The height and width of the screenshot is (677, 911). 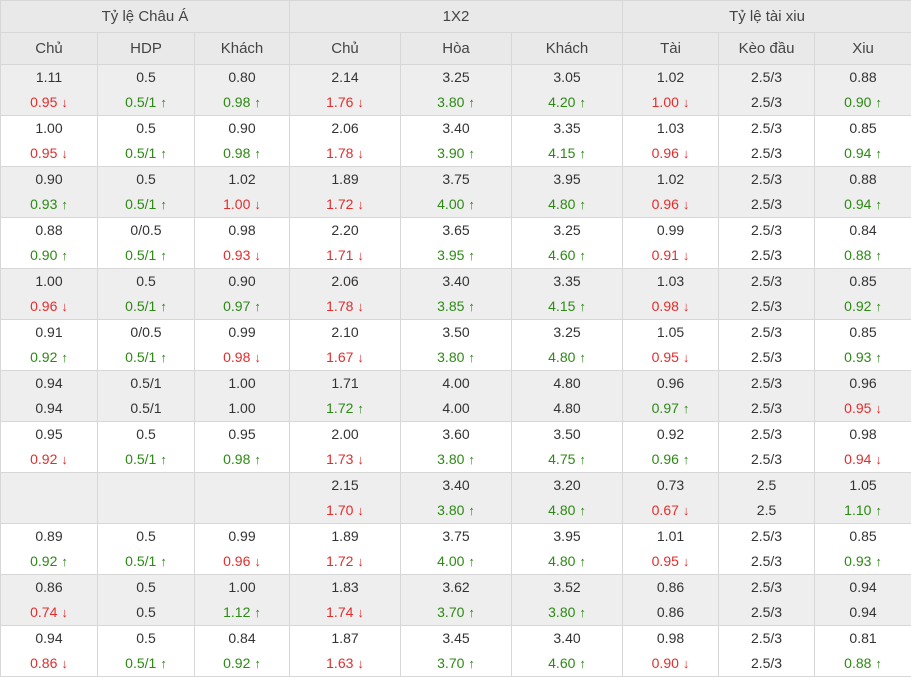 What do you see at coordinates (456, 383) in the screenshot?
I see `opening-value: 4.00` at bounding box center [456, 383].